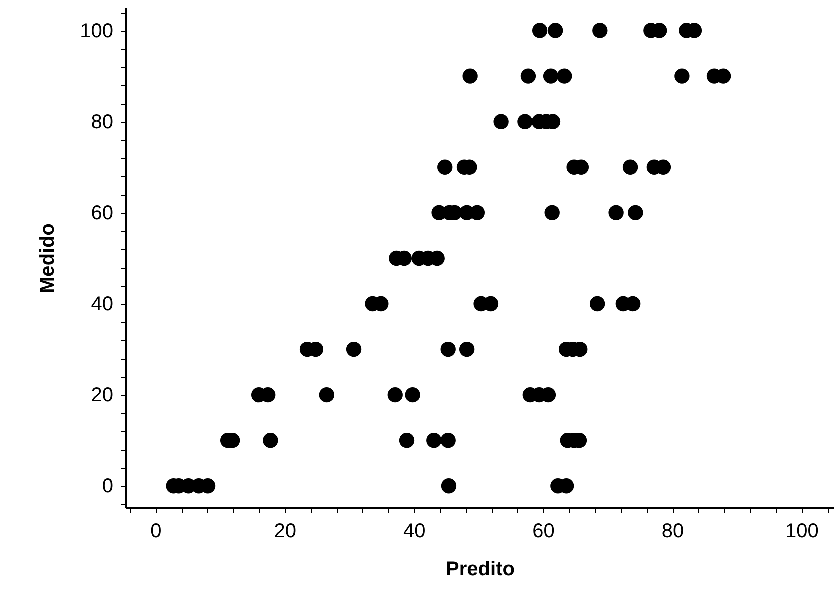 The width and height of the screenshot is (835, 599). Describe the element at coordinates (802, 531) in the screenshot. I see `x-tick-label: 100` at that location.